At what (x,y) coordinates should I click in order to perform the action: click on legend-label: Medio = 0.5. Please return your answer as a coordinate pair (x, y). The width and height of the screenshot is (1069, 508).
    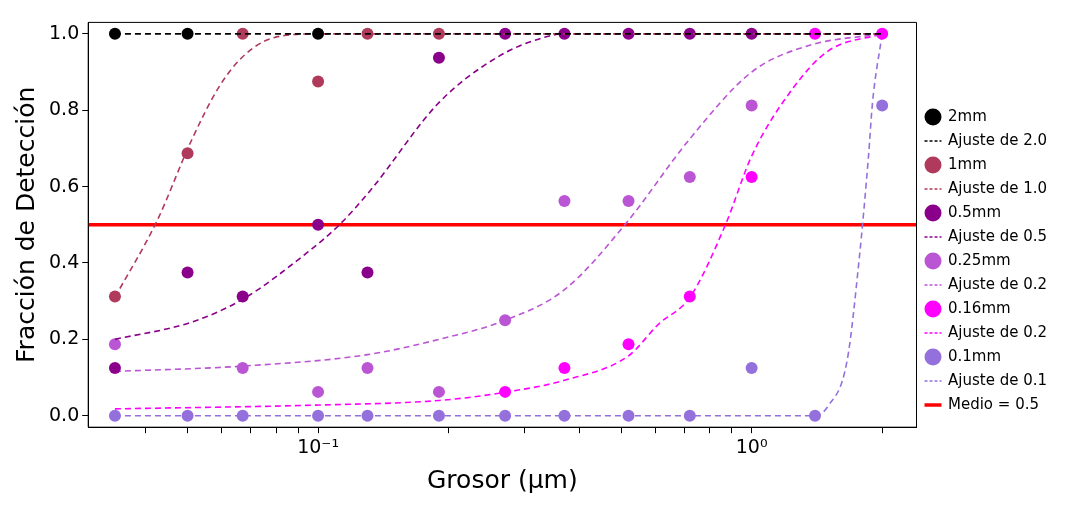
    Looking at the image, I should click on (993, 403).